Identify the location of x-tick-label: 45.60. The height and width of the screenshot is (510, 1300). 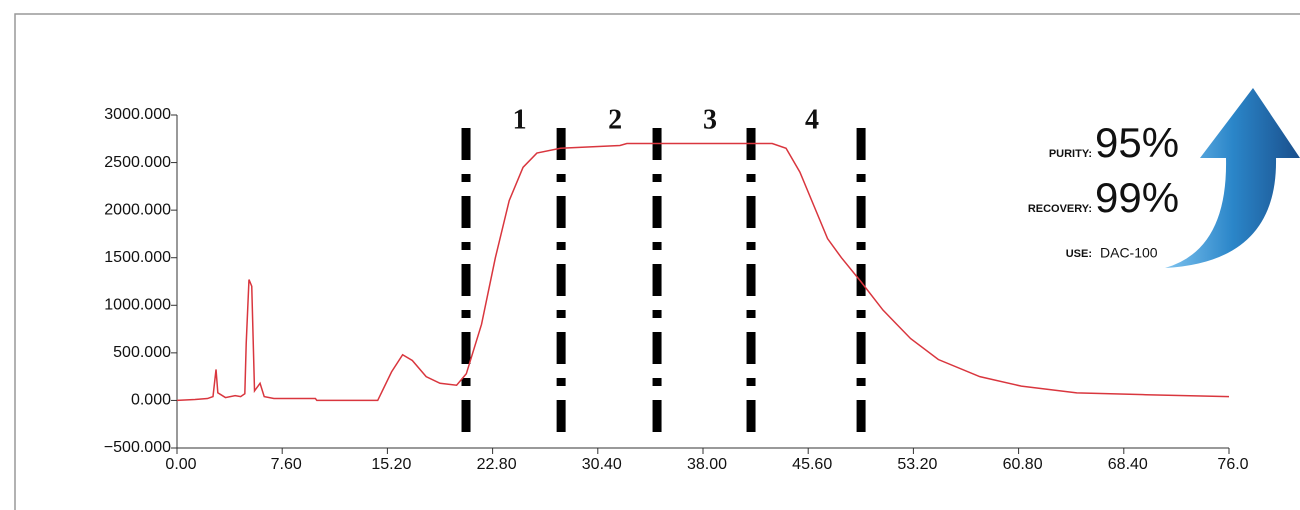
(812, 464).